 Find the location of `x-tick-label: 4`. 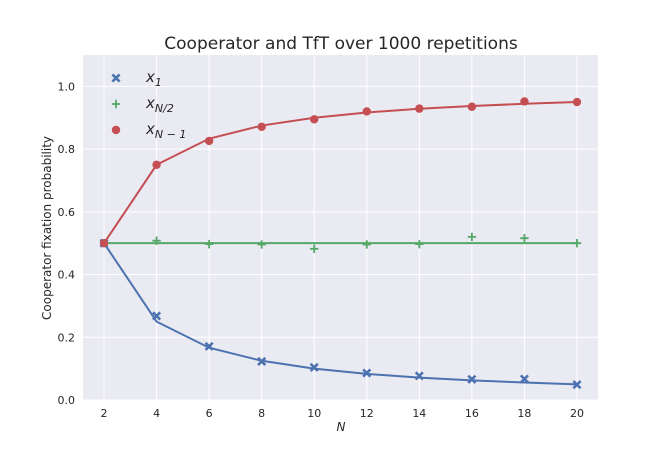

x-tick-label: 4 is located at coordinates (156, 413).